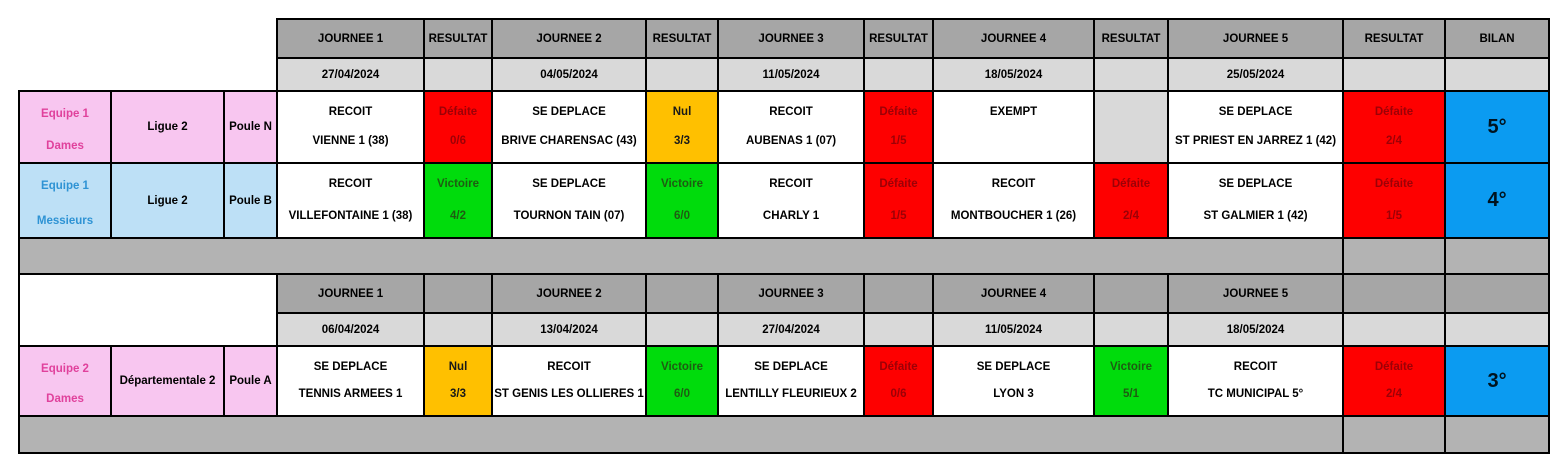 This screenshot has height=474, width=1566. Describe the element at coordinates (458, 216) in the screenshot. I see `result-score: 4/2` at that location.